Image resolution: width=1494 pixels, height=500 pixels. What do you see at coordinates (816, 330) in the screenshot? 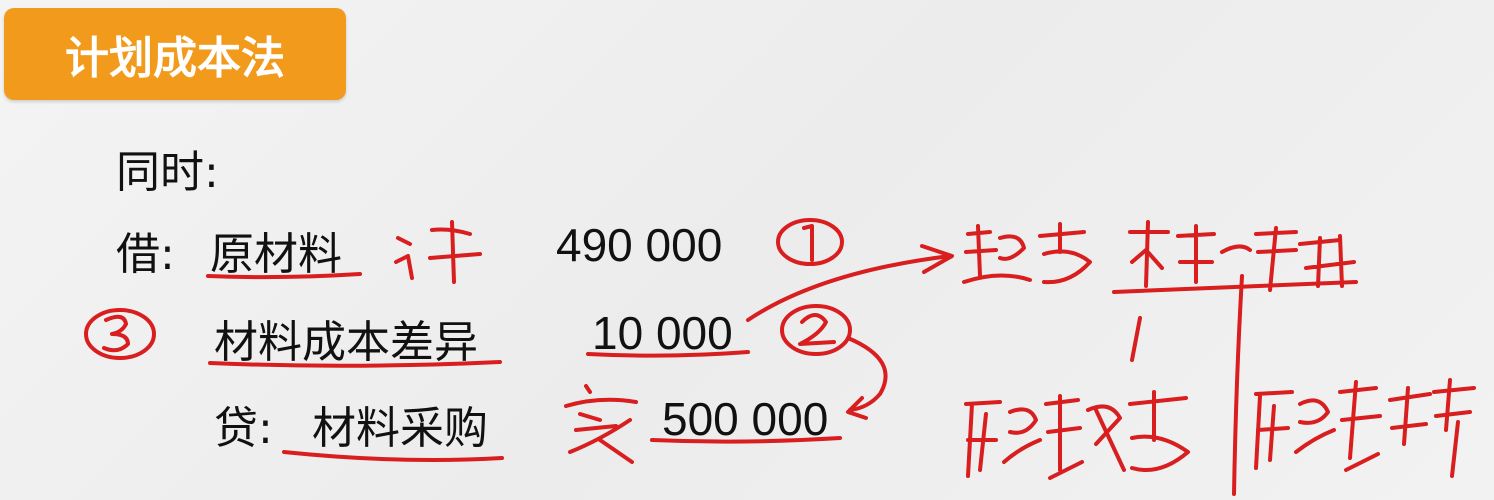
I see `circled-two-icon` at bounding box center [816, 330].